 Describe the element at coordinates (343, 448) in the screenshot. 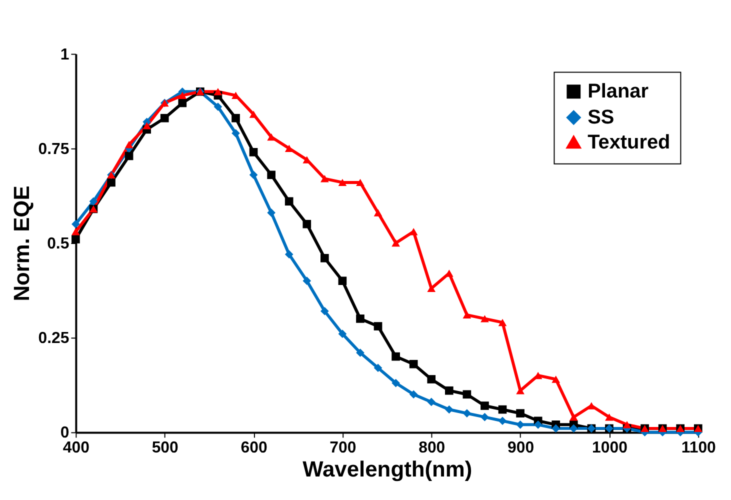

I see `x-tick-label: 700` at that location.